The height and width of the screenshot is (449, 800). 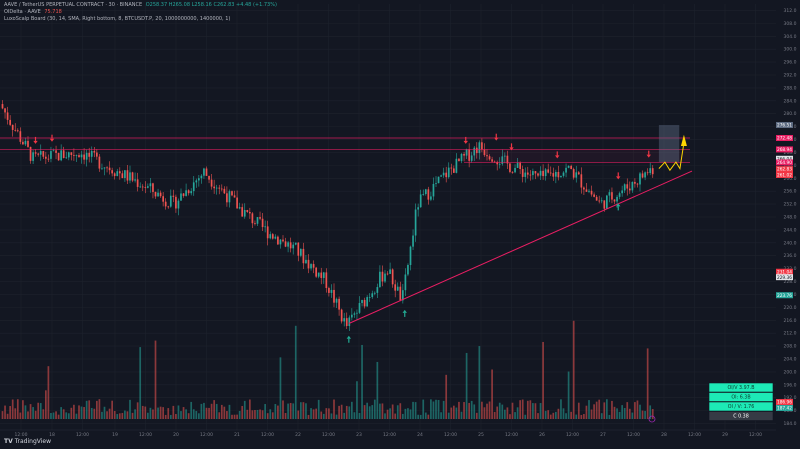 What do you see at coordinates (577, 156) in the screenshot?
I see `resistance-zone` at bounding box center [577, 156].